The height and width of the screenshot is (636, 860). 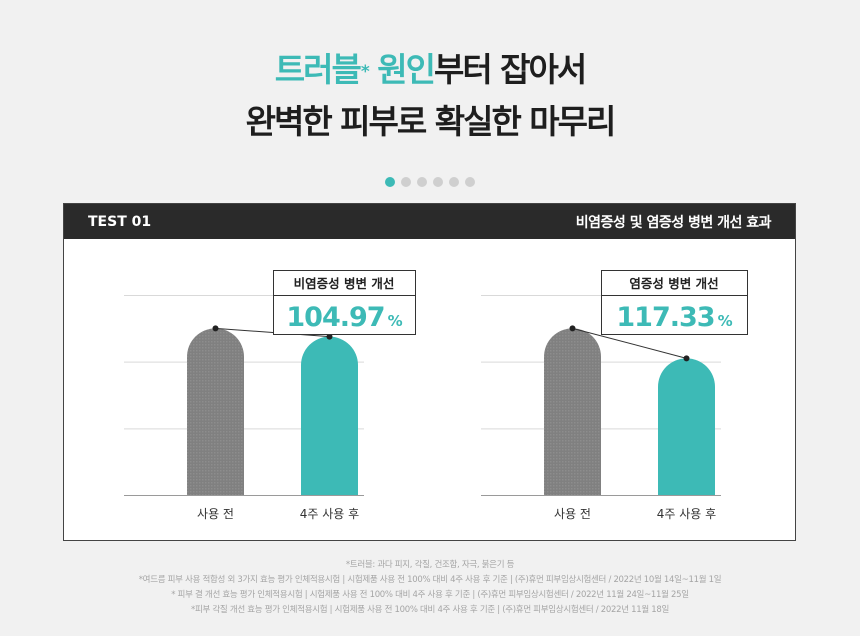 What do you see at coordinates (673, 283) in the screenshot?
I see `callout-label-2: 염증성 병변 개선` at bounding box center [673, 283].